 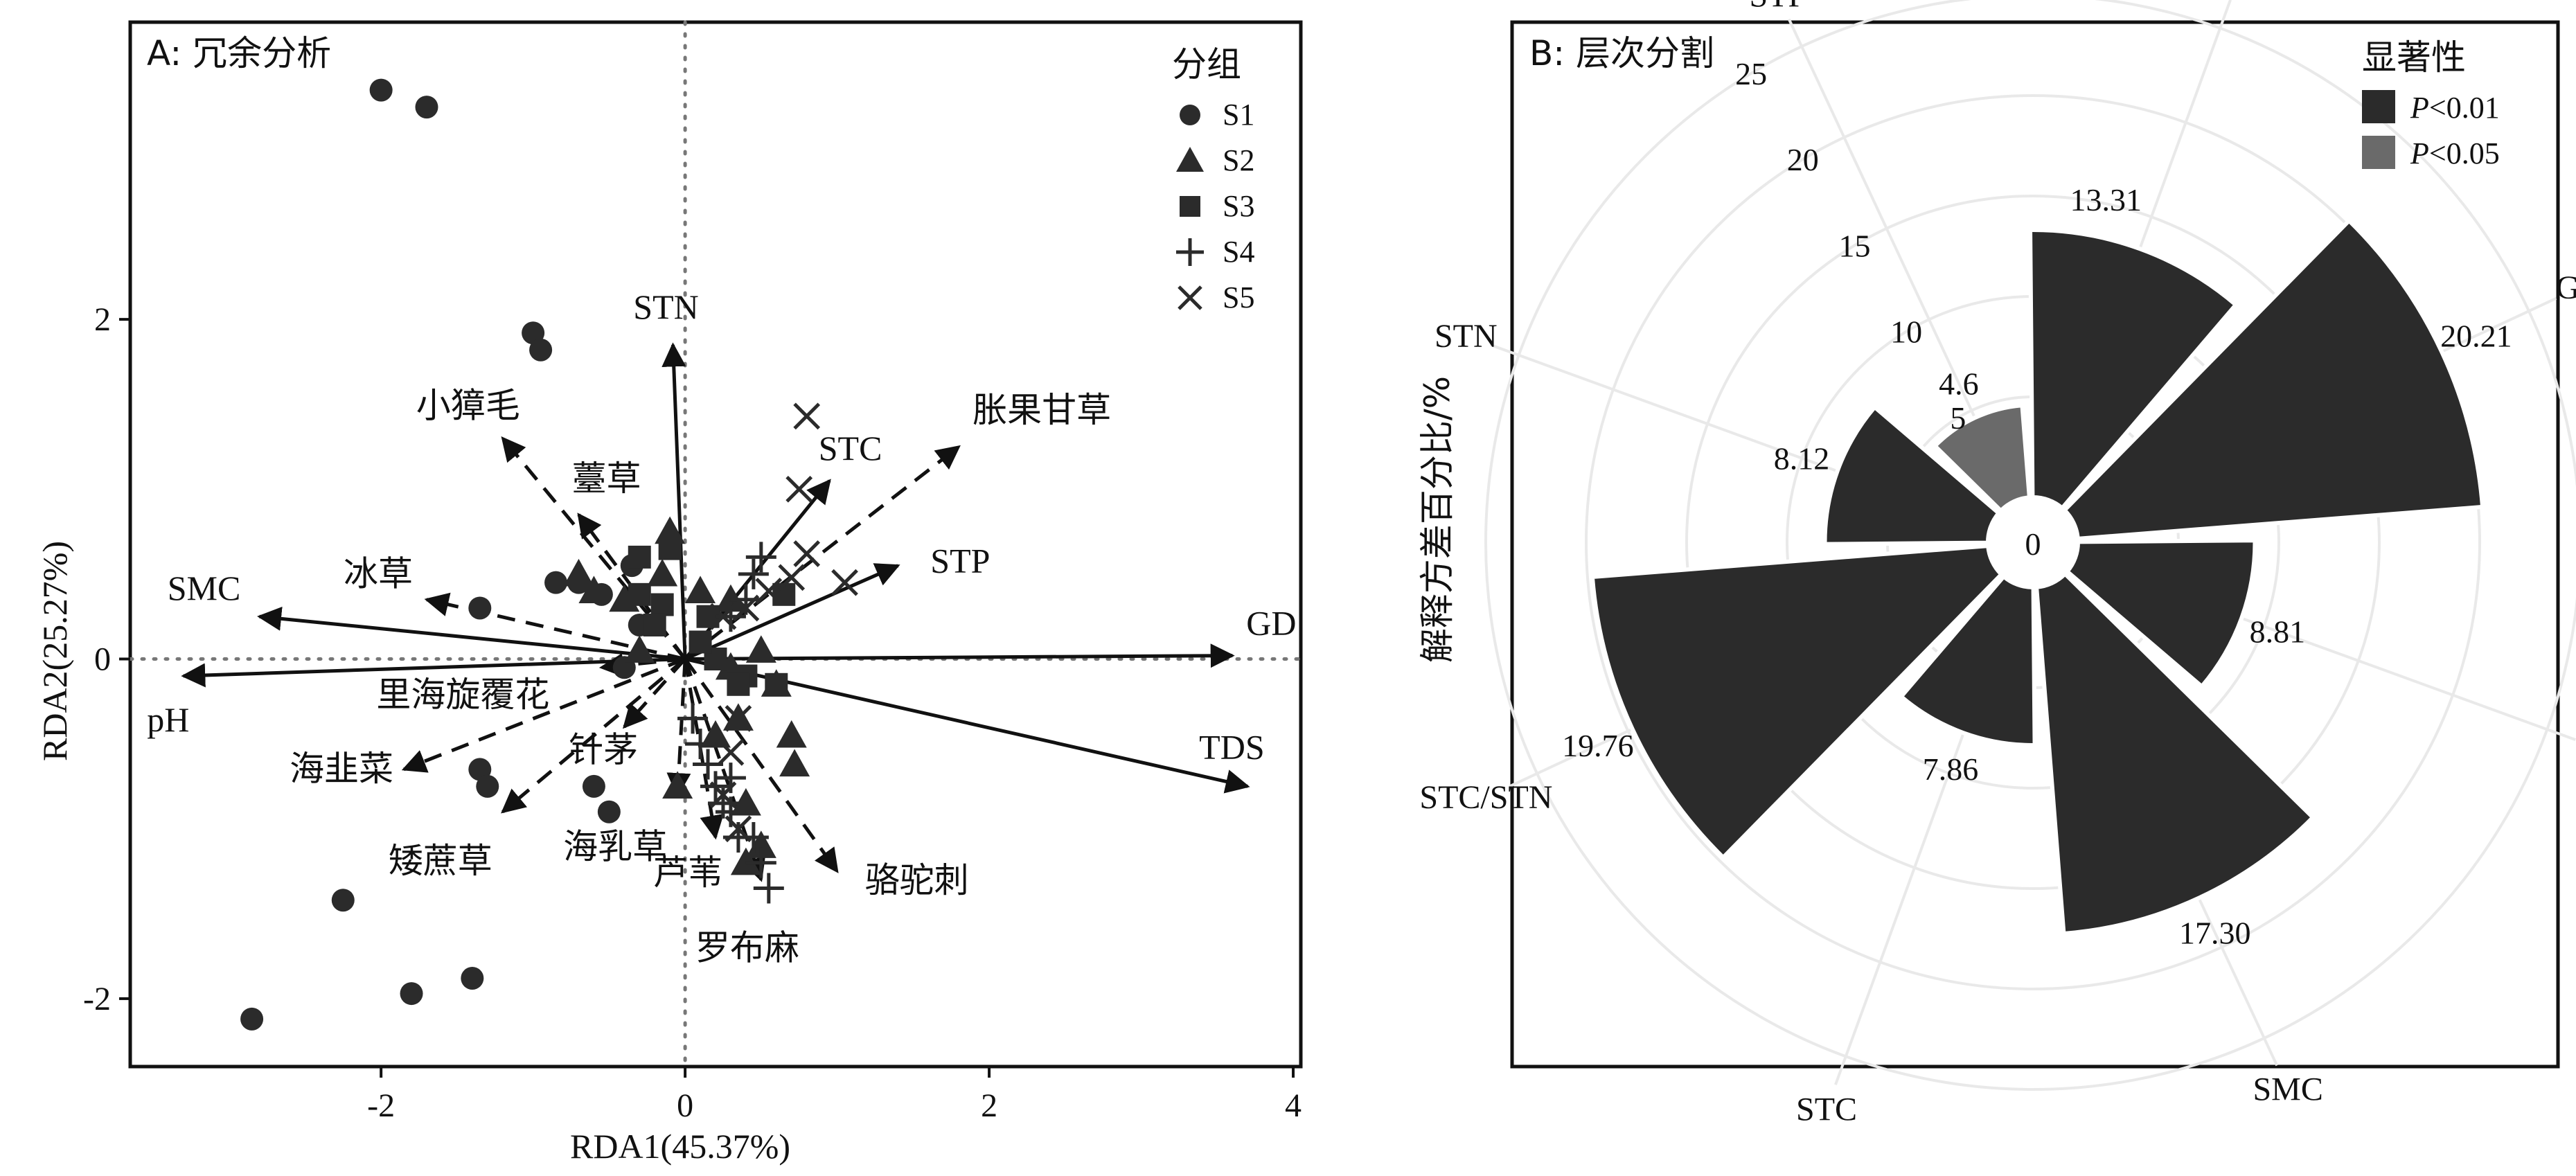 What do you see at coordinates (2278, 632) in the screenshot?
I see `value-label: 8.81` at bounding box center [2278, 632].